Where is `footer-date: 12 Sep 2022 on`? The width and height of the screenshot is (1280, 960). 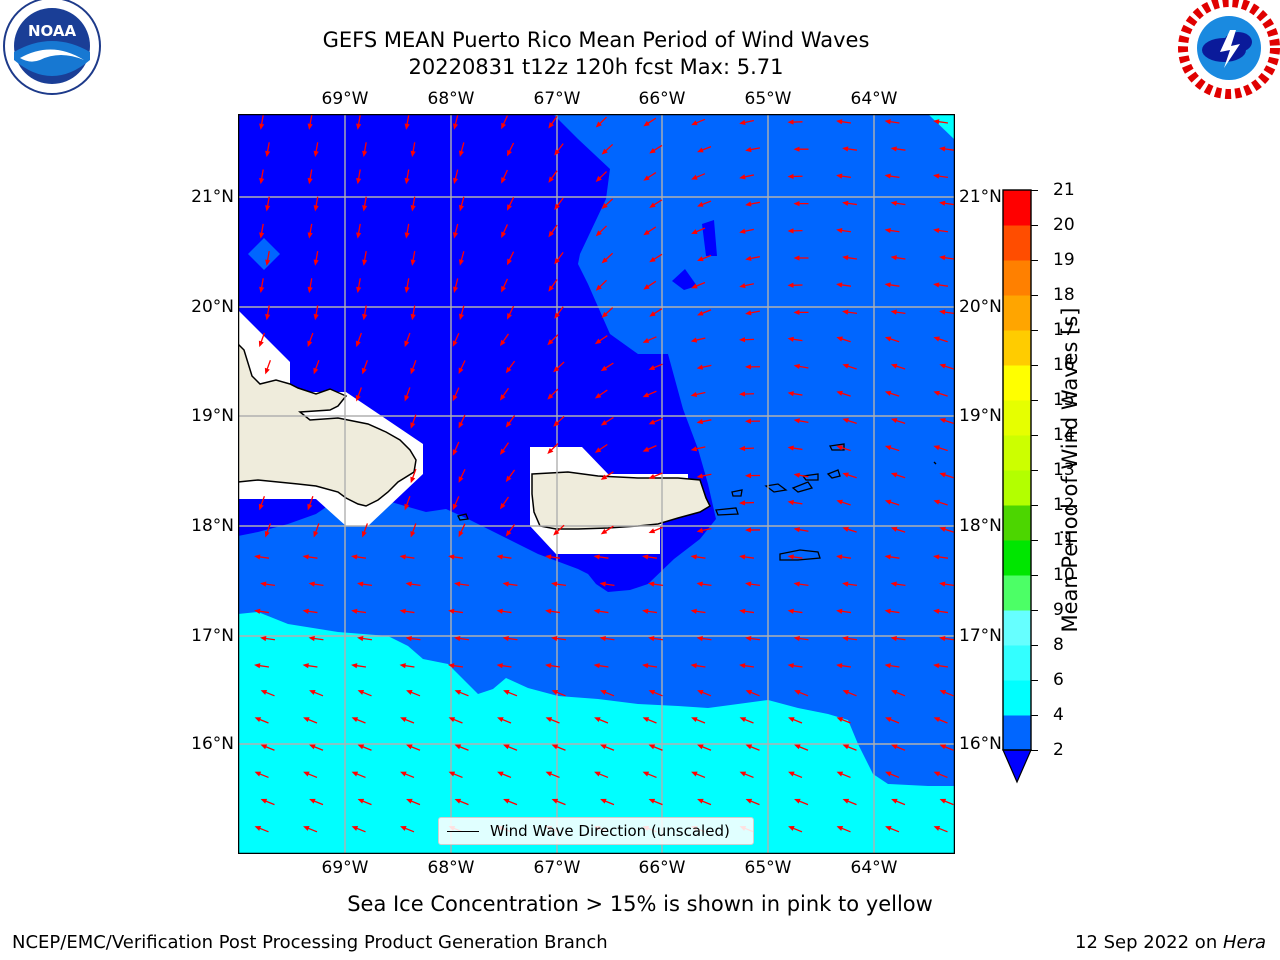 footer-date: 12 Sep 2022 on is located at coordinates (1149, 942).